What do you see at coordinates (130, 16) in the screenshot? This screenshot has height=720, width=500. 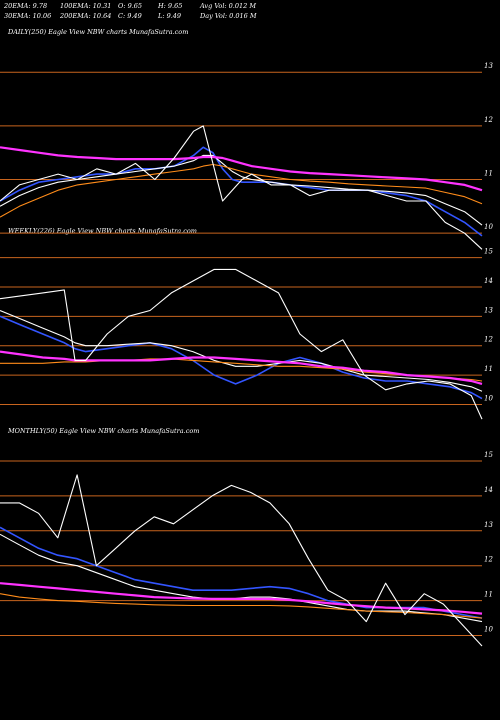 I see `header-close: C: 9.49` at bounding box center [130, 16].